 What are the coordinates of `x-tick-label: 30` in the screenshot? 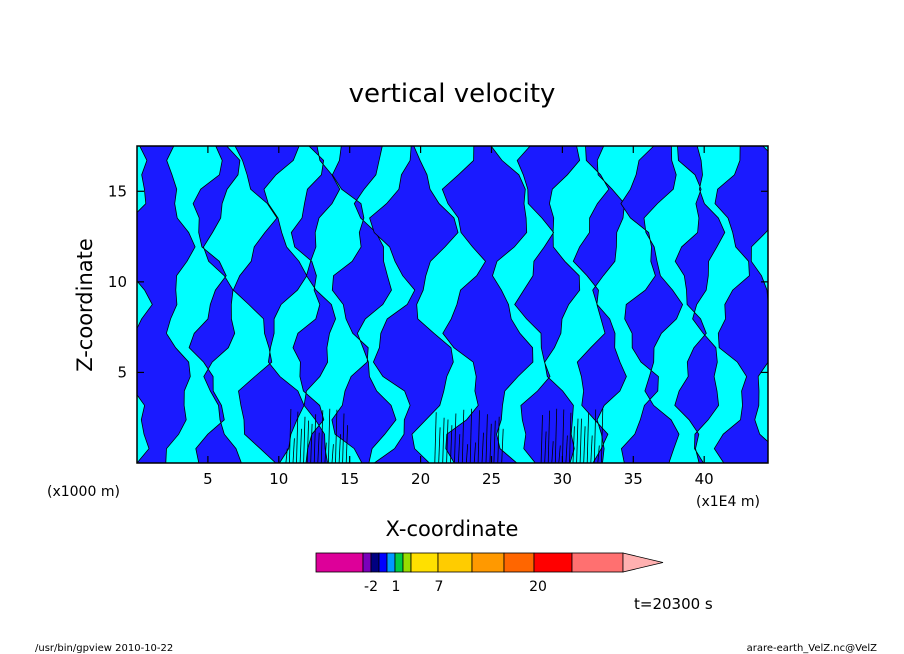 It's located at (562, 479).